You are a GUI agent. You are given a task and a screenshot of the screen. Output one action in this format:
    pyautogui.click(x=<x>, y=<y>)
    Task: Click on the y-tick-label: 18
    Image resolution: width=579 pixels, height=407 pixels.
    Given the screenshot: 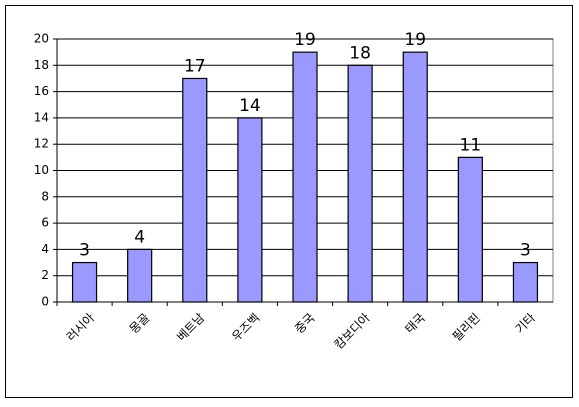 What is the action you would take?
    pyautogui.click(x=41, y=65)
    